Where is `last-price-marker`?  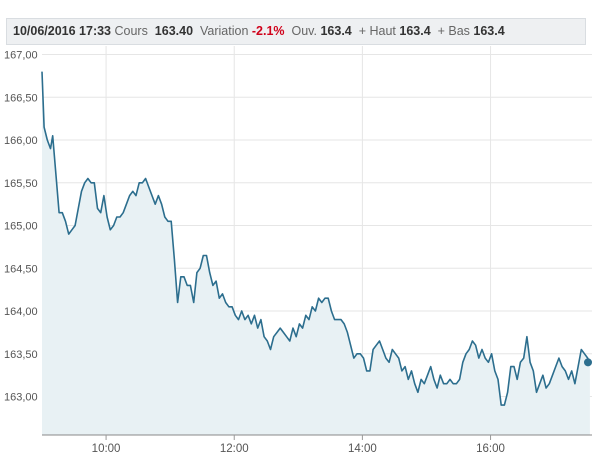 last-price-marker is located at coordinates (588, 362).